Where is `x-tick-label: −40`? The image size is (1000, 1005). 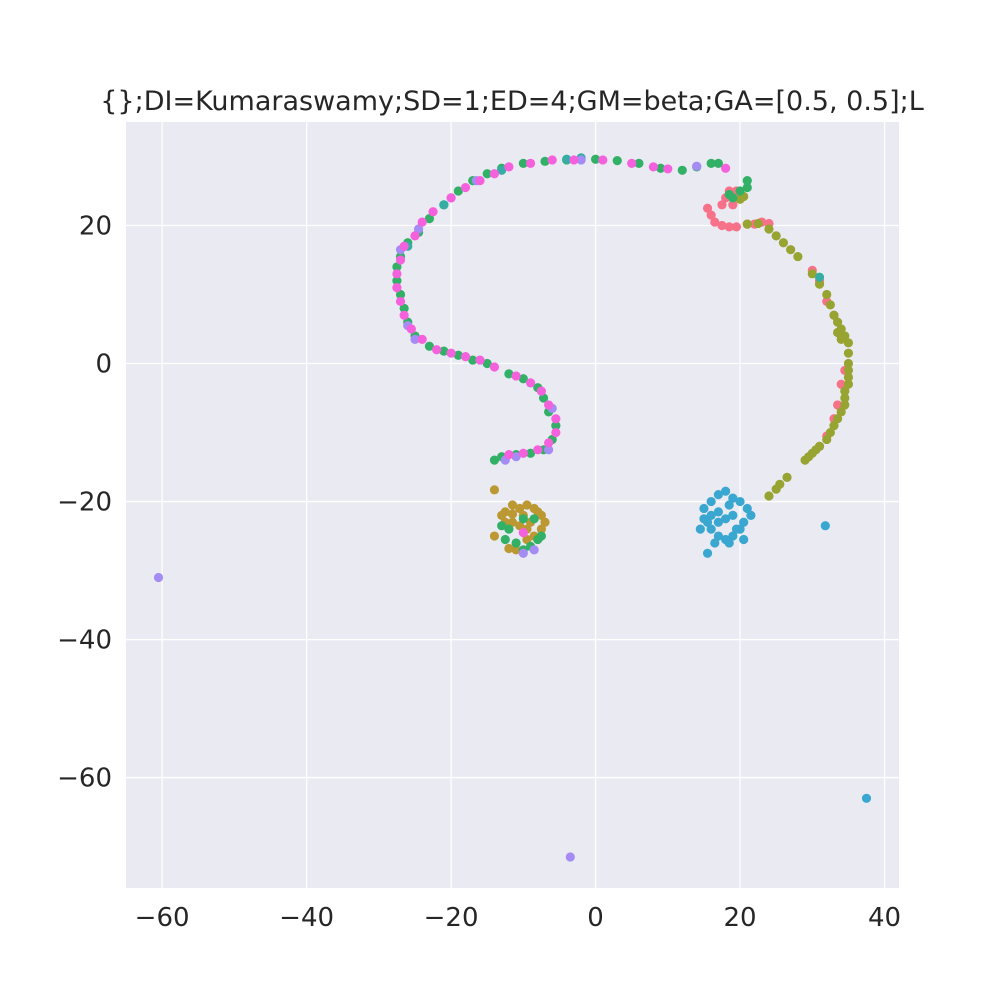 x-tick-label: −40 is located at coordinates (306, 918).